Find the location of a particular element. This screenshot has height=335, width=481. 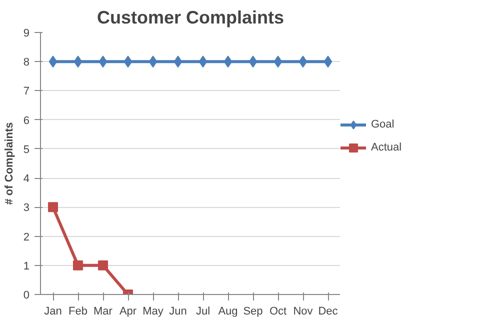

y-tick-label: 6 is located at coordinates (26, 120).